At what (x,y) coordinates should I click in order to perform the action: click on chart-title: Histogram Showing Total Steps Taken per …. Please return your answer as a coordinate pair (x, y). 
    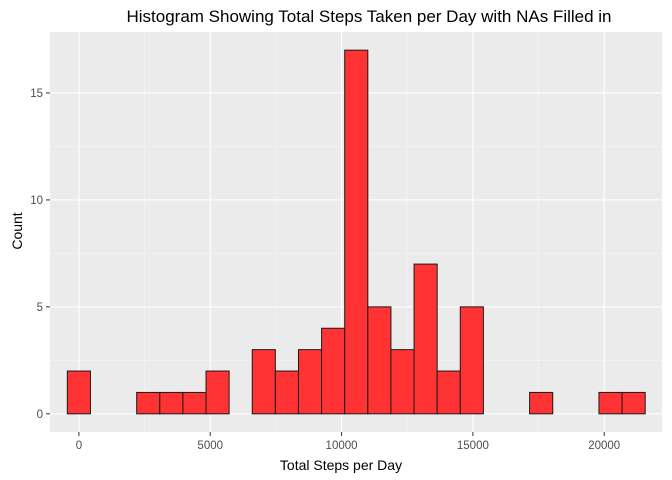
    Looking at the image, I should click on (368, 16).